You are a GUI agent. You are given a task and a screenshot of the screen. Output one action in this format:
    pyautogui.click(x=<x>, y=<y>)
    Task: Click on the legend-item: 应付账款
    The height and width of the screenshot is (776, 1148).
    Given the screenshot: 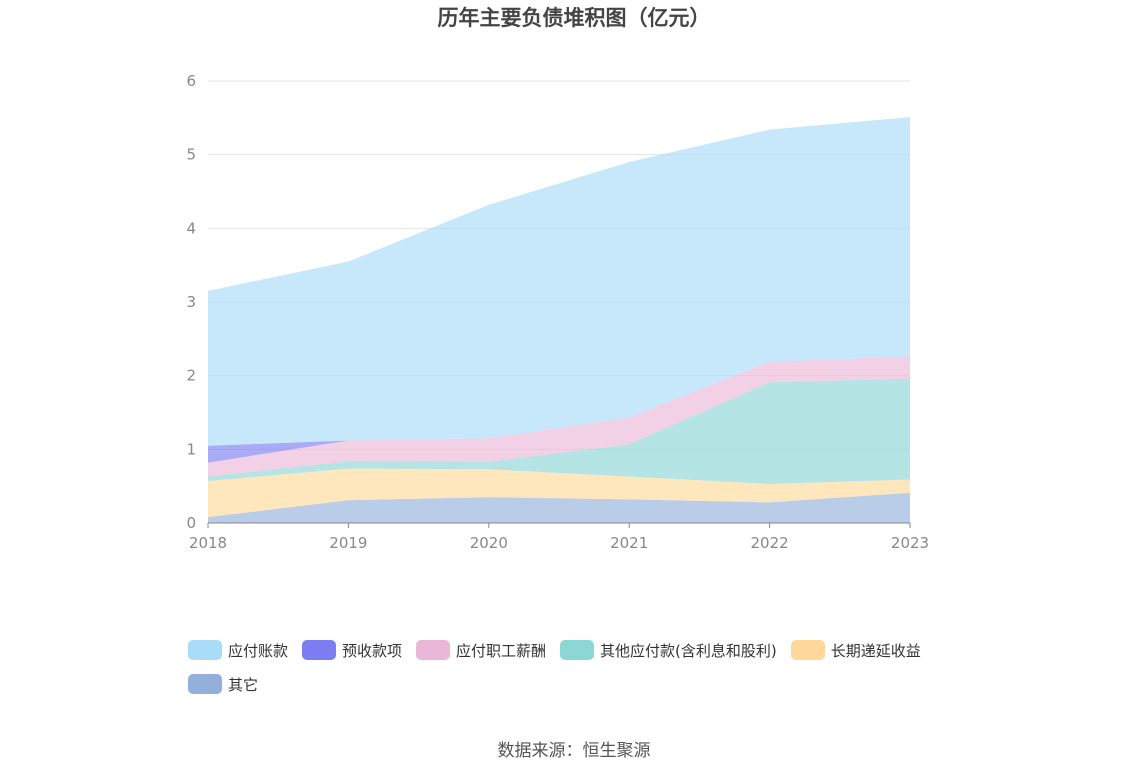 What is the action you would take?
    pyautogui.click(x=238, y=650)
    